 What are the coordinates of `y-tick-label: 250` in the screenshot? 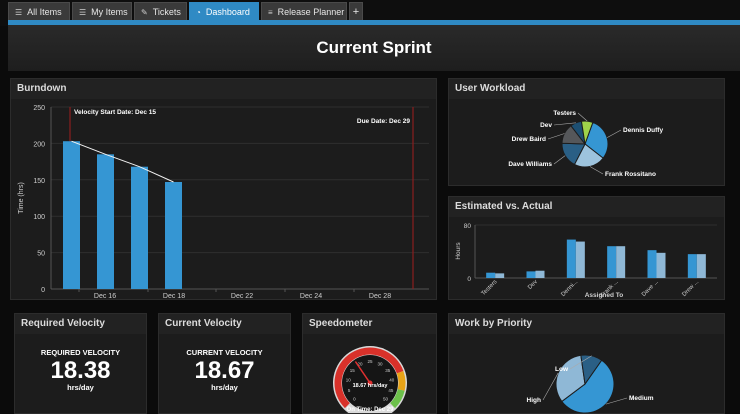 It's located at (39, 108).